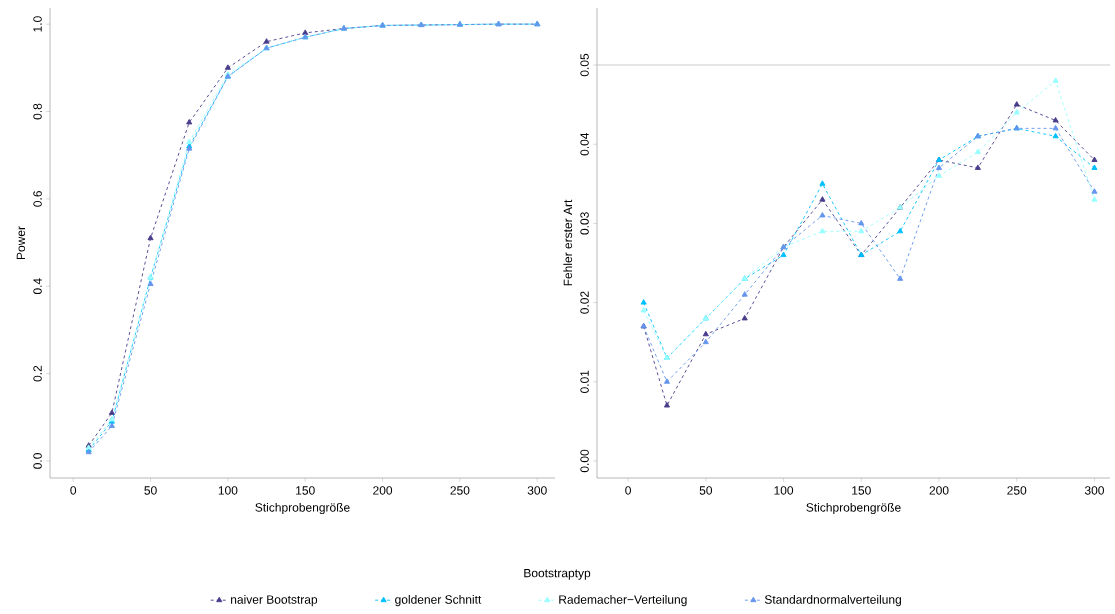 Image resolution: width=1115 pixels, height=614 pixels. I want to click on legend-title: Bootstraptyp, so click(557, 574).